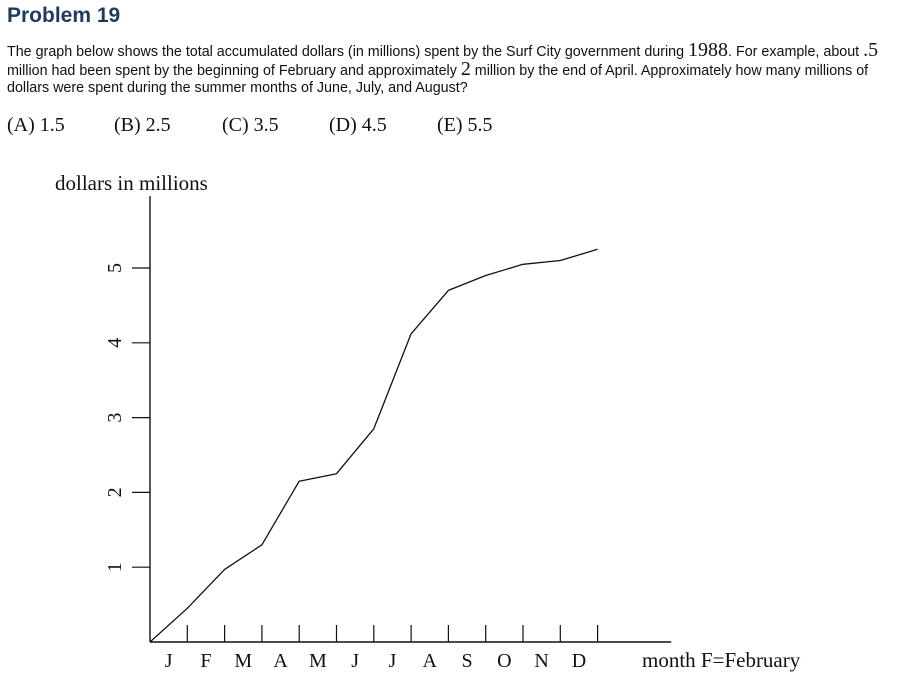 This screenshot has height=678, width=900. Describe the element at coordinates (708, 50) in the screenshot. I see `year-value: 1988` at that location.